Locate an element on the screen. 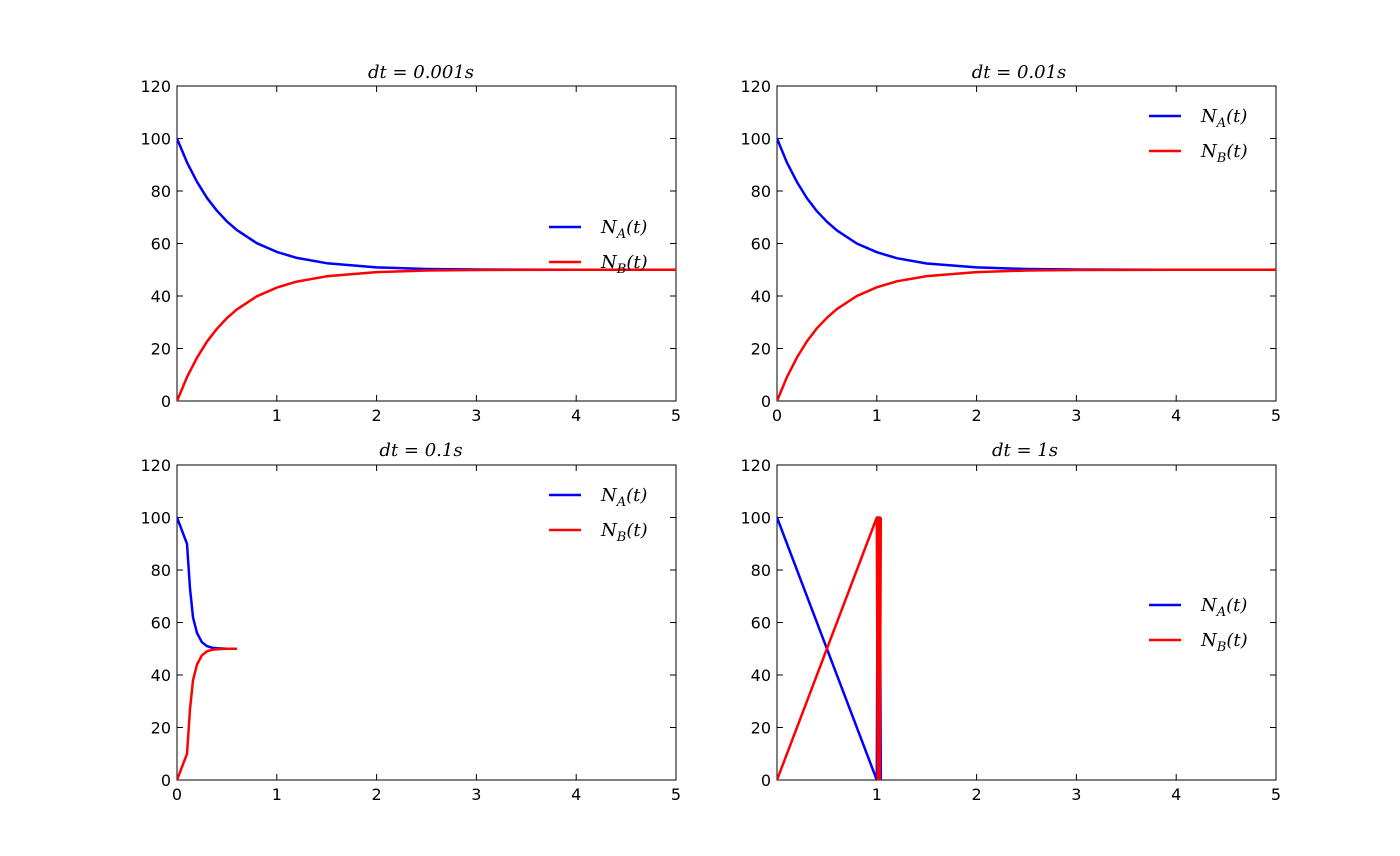  panel-title: dt = 0.01s is located at coordinates (1019, 72).